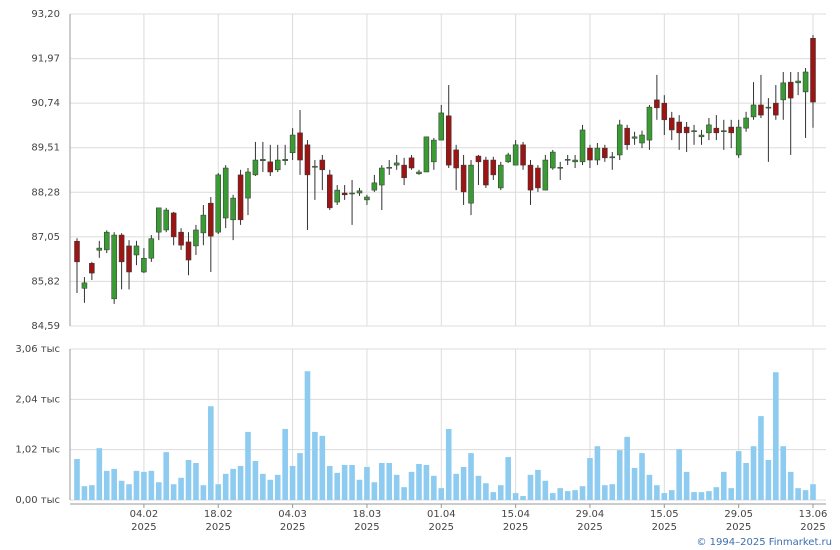 The height and width of the screenshot is (550, 840). Describe the element at coordinates (738, 514) in the screenshot. I see `x-tick-label: 29.05` at that location.